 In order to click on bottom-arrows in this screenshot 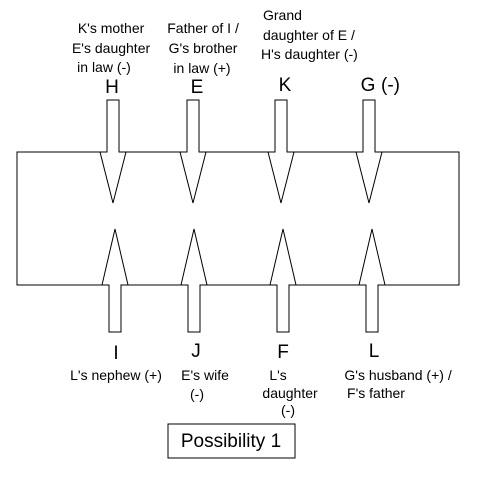, I will do `click(243, 280)`.